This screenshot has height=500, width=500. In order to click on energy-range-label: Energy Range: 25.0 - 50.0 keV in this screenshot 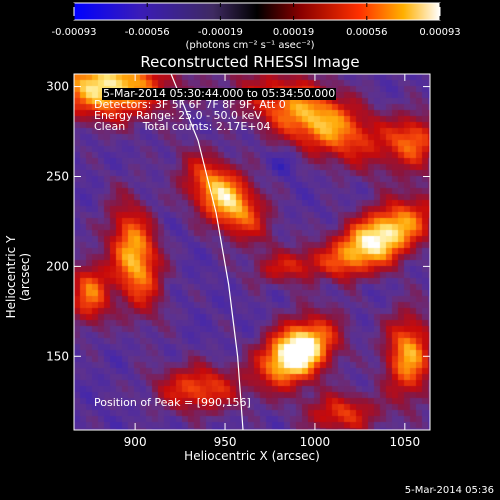, I will do `click(178, 115)`.